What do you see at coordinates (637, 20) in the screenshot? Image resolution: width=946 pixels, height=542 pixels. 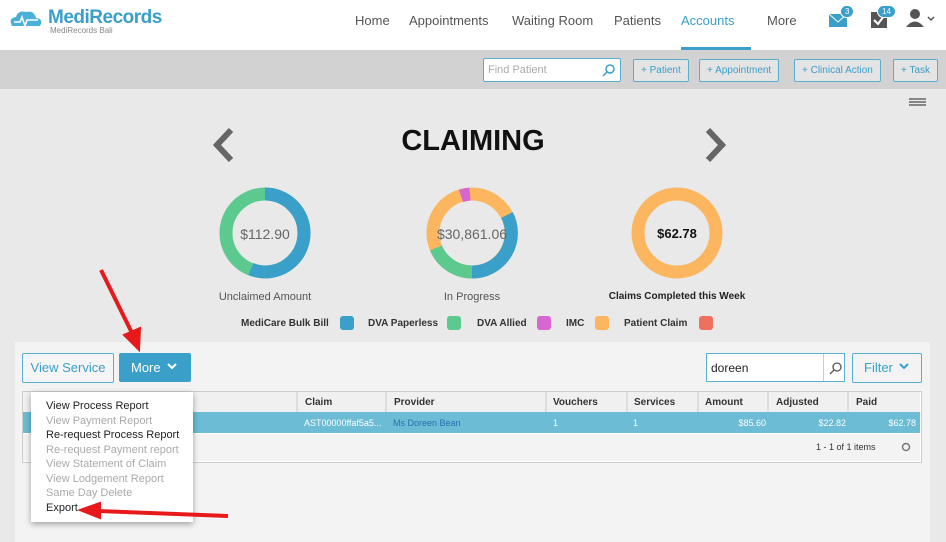 I see `nav-item: Patients` at bounding box center [637, 20].